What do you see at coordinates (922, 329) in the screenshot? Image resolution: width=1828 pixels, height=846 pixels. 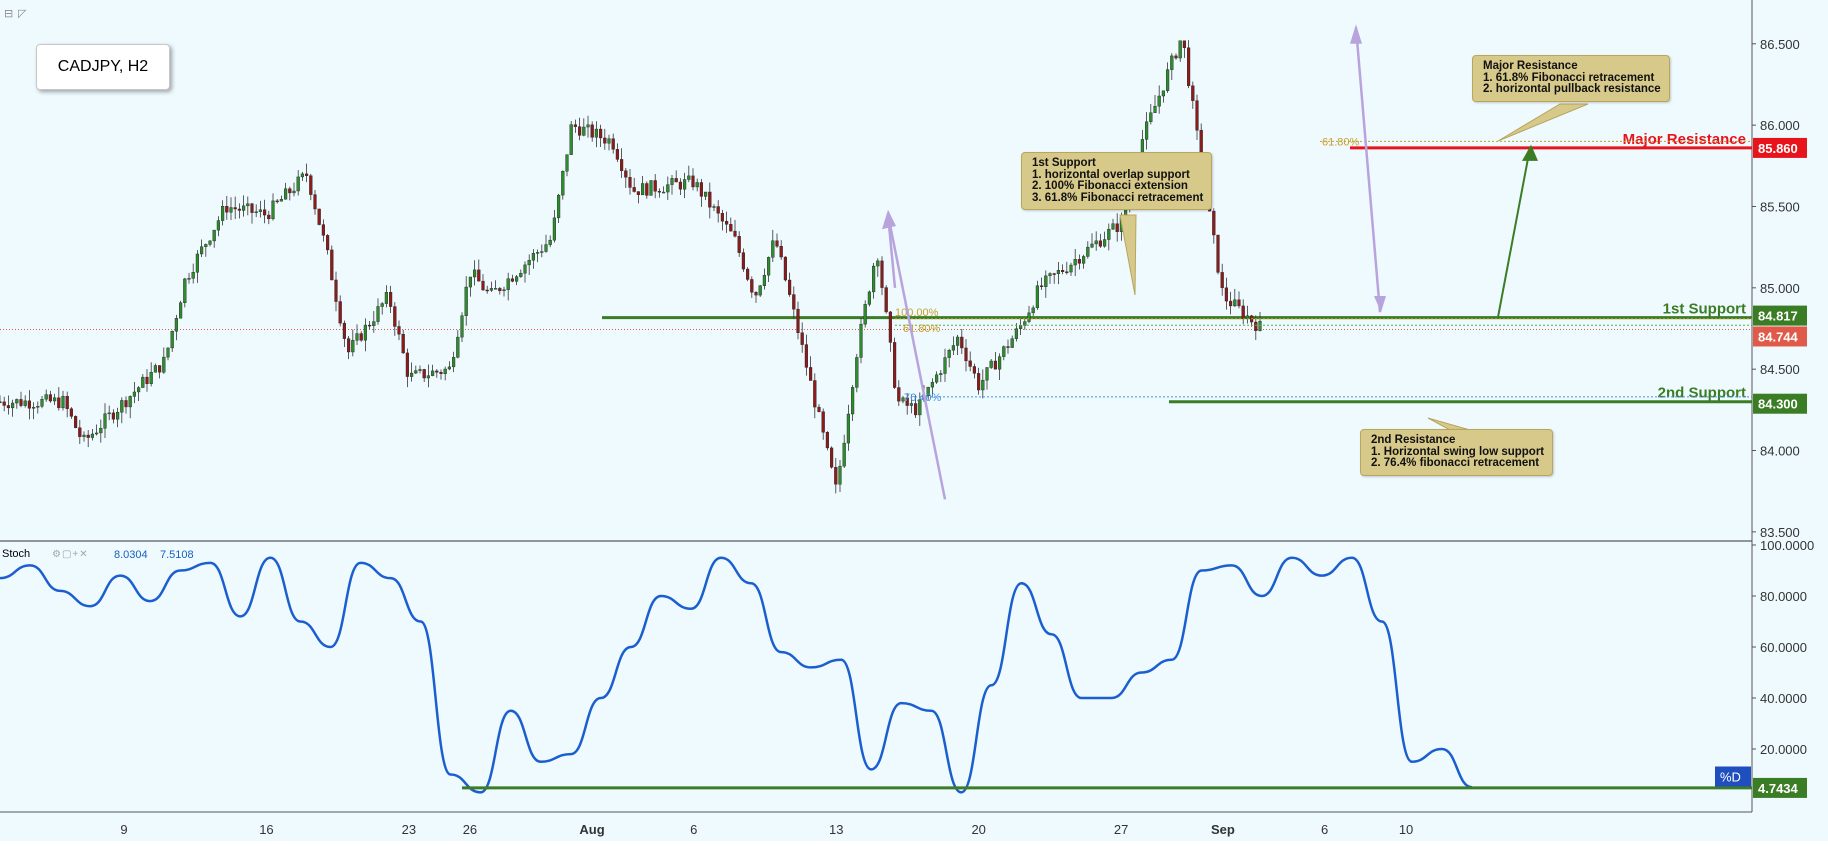 I see `fib-618-mid-label: 61.80%` at bounding box center [922, 329].